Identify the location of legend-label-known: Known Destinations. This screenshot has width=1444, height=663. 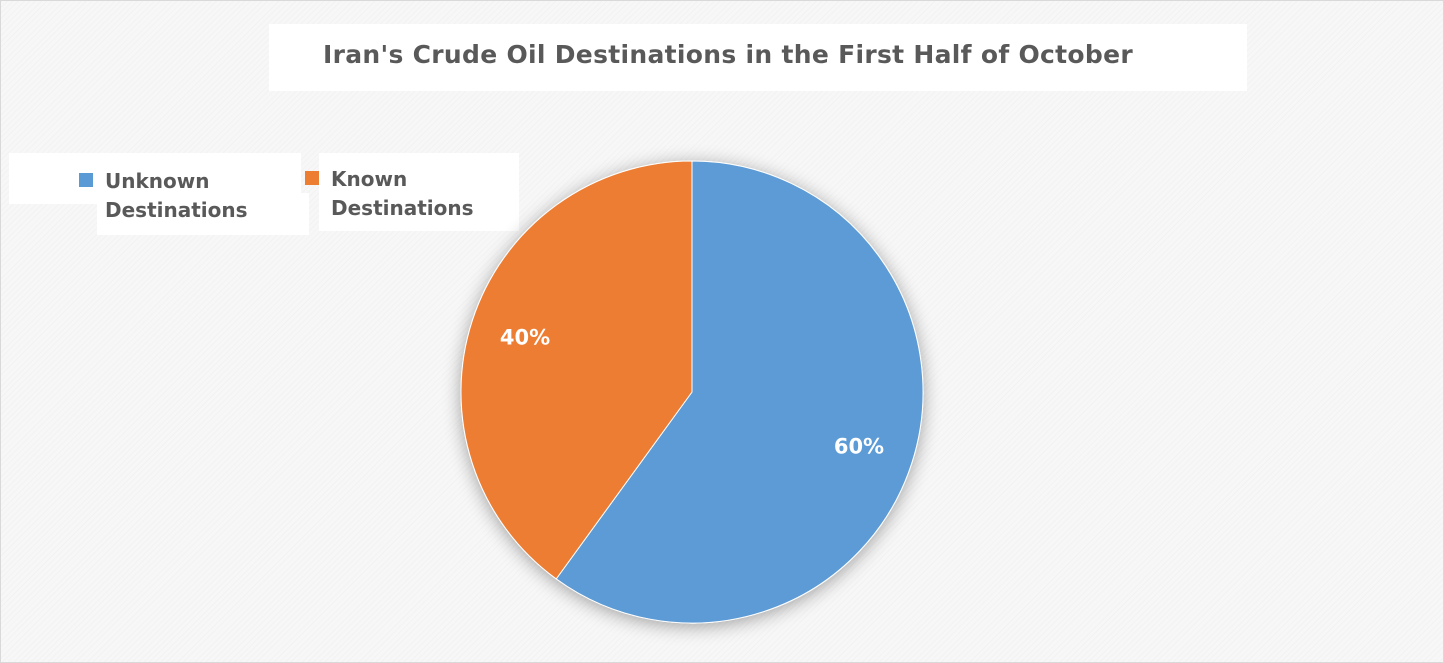
(402, 193).